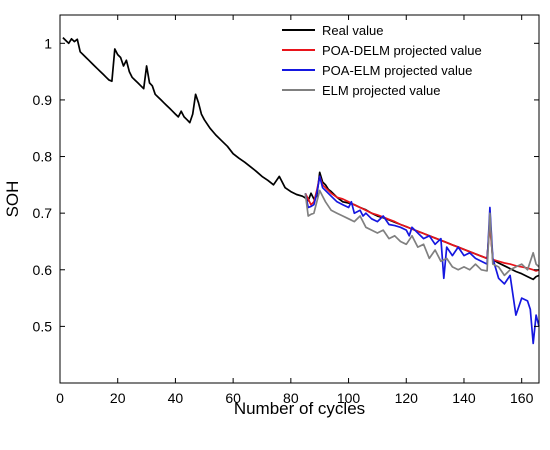  Describe the element at coordinates (48, 43) in the screenshot. I see `y-tick-label: 1` at that location.